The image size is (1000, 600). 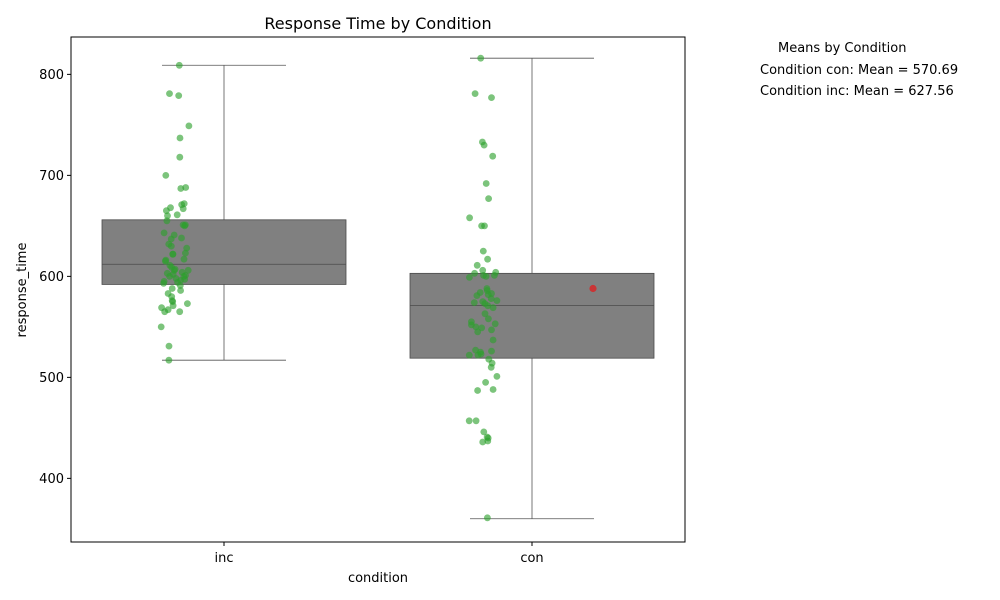 I want to click on box-inc, so click(x=224, y=252).